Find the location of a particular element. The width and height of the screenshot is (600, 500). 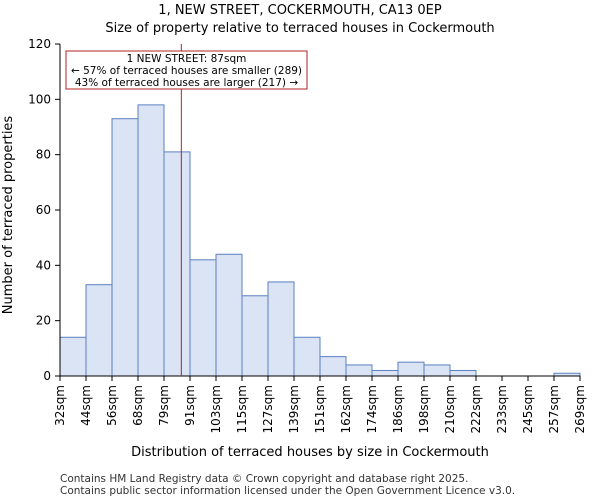

bar-151sqm is located at coordinates (333, 366).